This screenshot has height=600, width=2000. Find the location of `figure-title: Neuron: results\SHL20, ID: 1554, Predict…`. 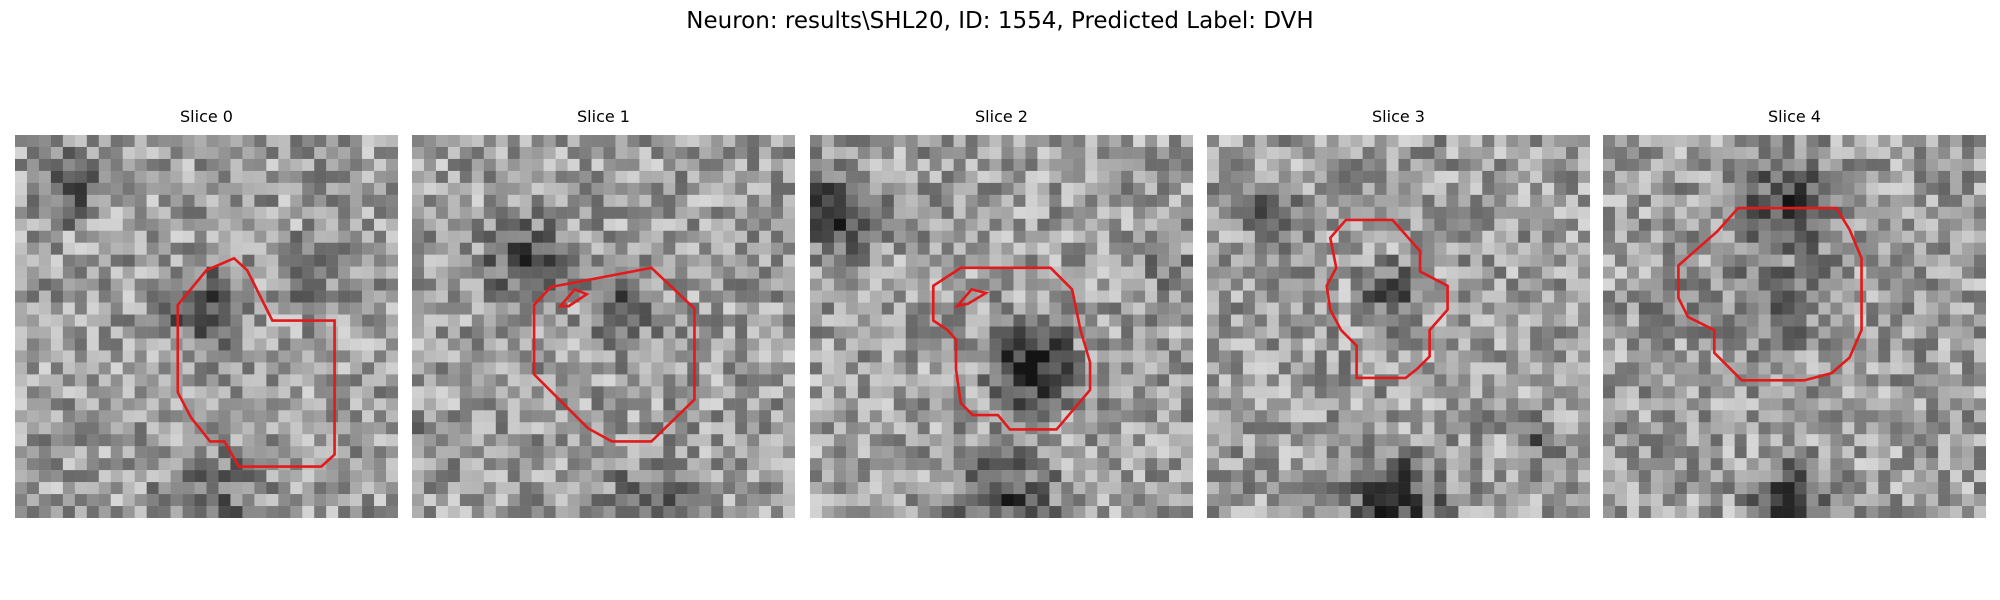

figure-title: Neuron: results\SHL20, ID: 1554, Predict… is located at coordinates (1000, 21).